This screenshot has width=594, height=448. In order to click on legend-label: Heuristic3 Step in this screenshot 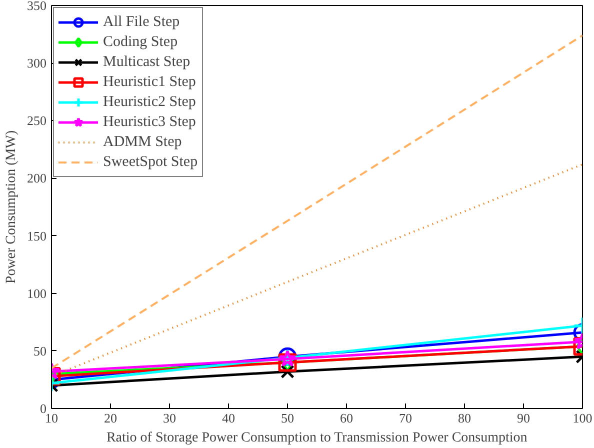, I will do `click(149, 122)`.